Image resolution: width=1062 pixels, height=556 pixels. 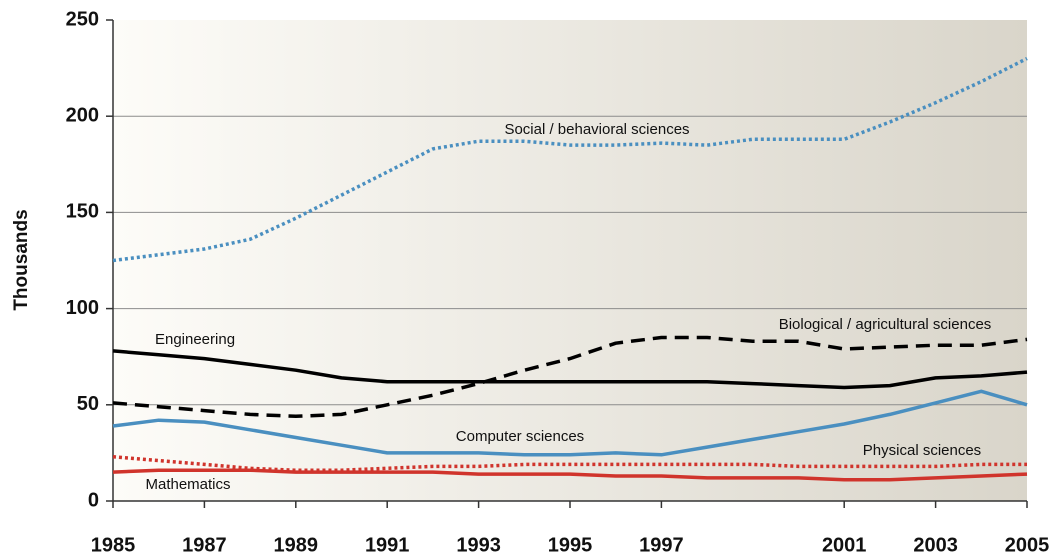 What do you see at coordinates (187, 484) in the screenshot?
I see `series-label: Mathematics` at bounding box center [187, 484].